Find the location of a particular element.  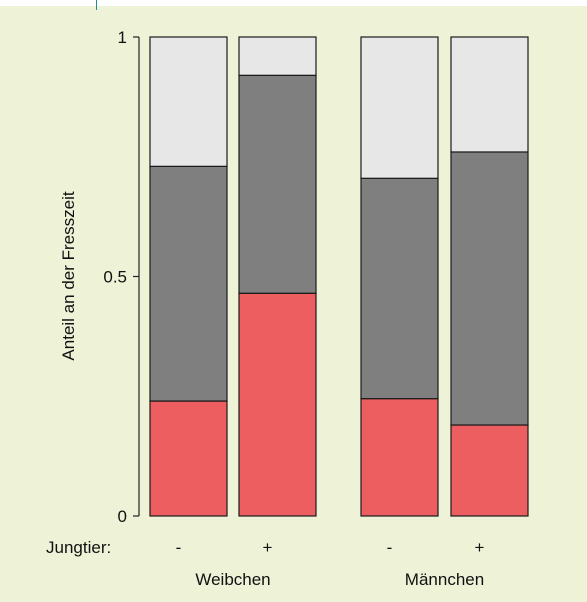

group-label: Männchen is located at coordinates (444, 579).